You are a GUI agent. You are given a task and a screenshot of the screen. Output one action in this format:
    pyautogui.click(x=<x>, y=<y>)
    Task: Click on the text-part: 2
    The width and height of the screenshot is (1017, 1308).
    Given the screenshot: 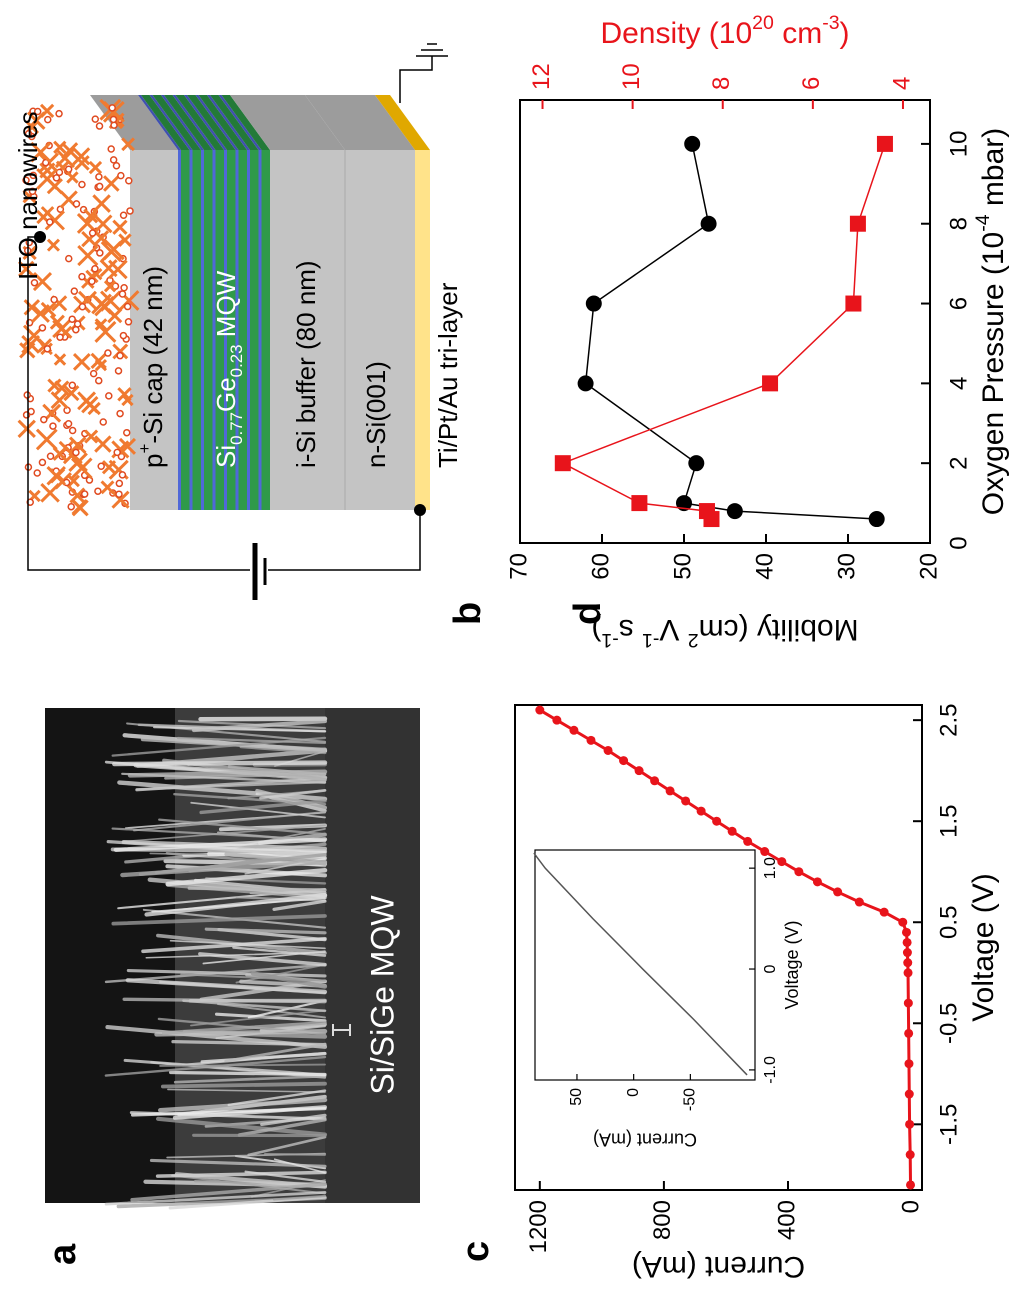 What is the action you would take?
    pyautogui.click(x=693, y=640)
    